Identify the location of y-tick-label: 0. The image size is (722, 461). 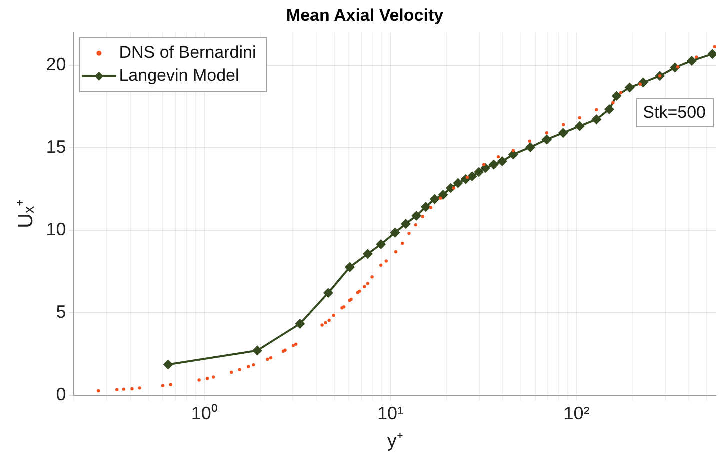
(61, 394).